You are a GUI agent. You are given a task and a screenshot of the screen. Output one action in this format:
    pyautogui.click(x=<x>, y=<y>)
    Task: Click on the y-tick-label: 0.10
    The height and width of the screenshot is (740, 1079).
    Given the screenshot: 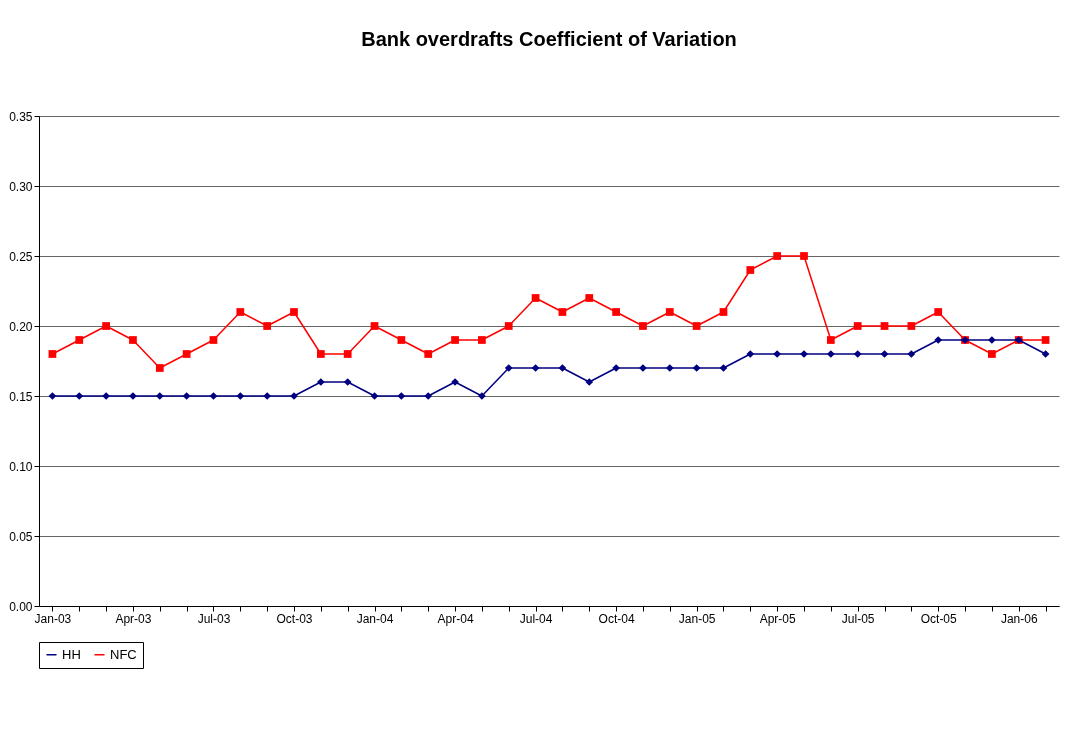 What is the action you would take?
    pyautogui.click(x=21, y=466)
    